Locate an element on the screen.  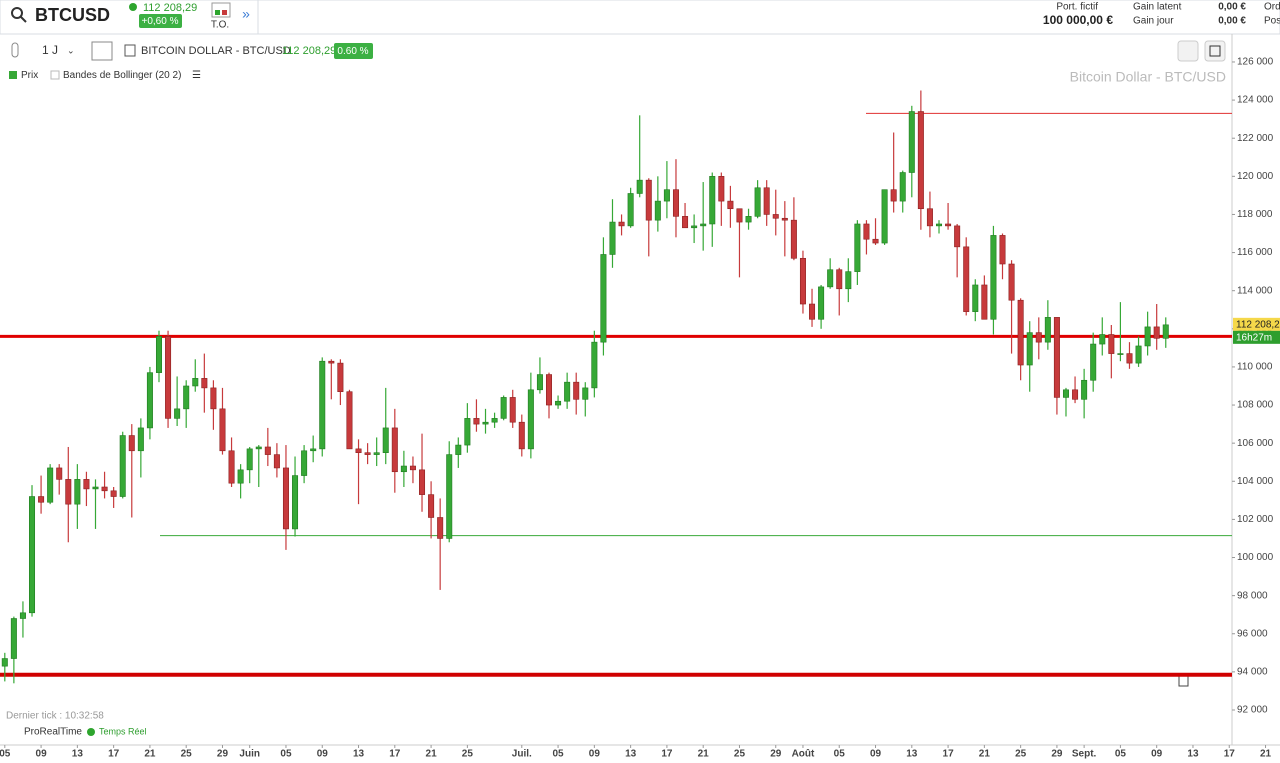
legend-price-swatch is located at coordinates (13, 75).